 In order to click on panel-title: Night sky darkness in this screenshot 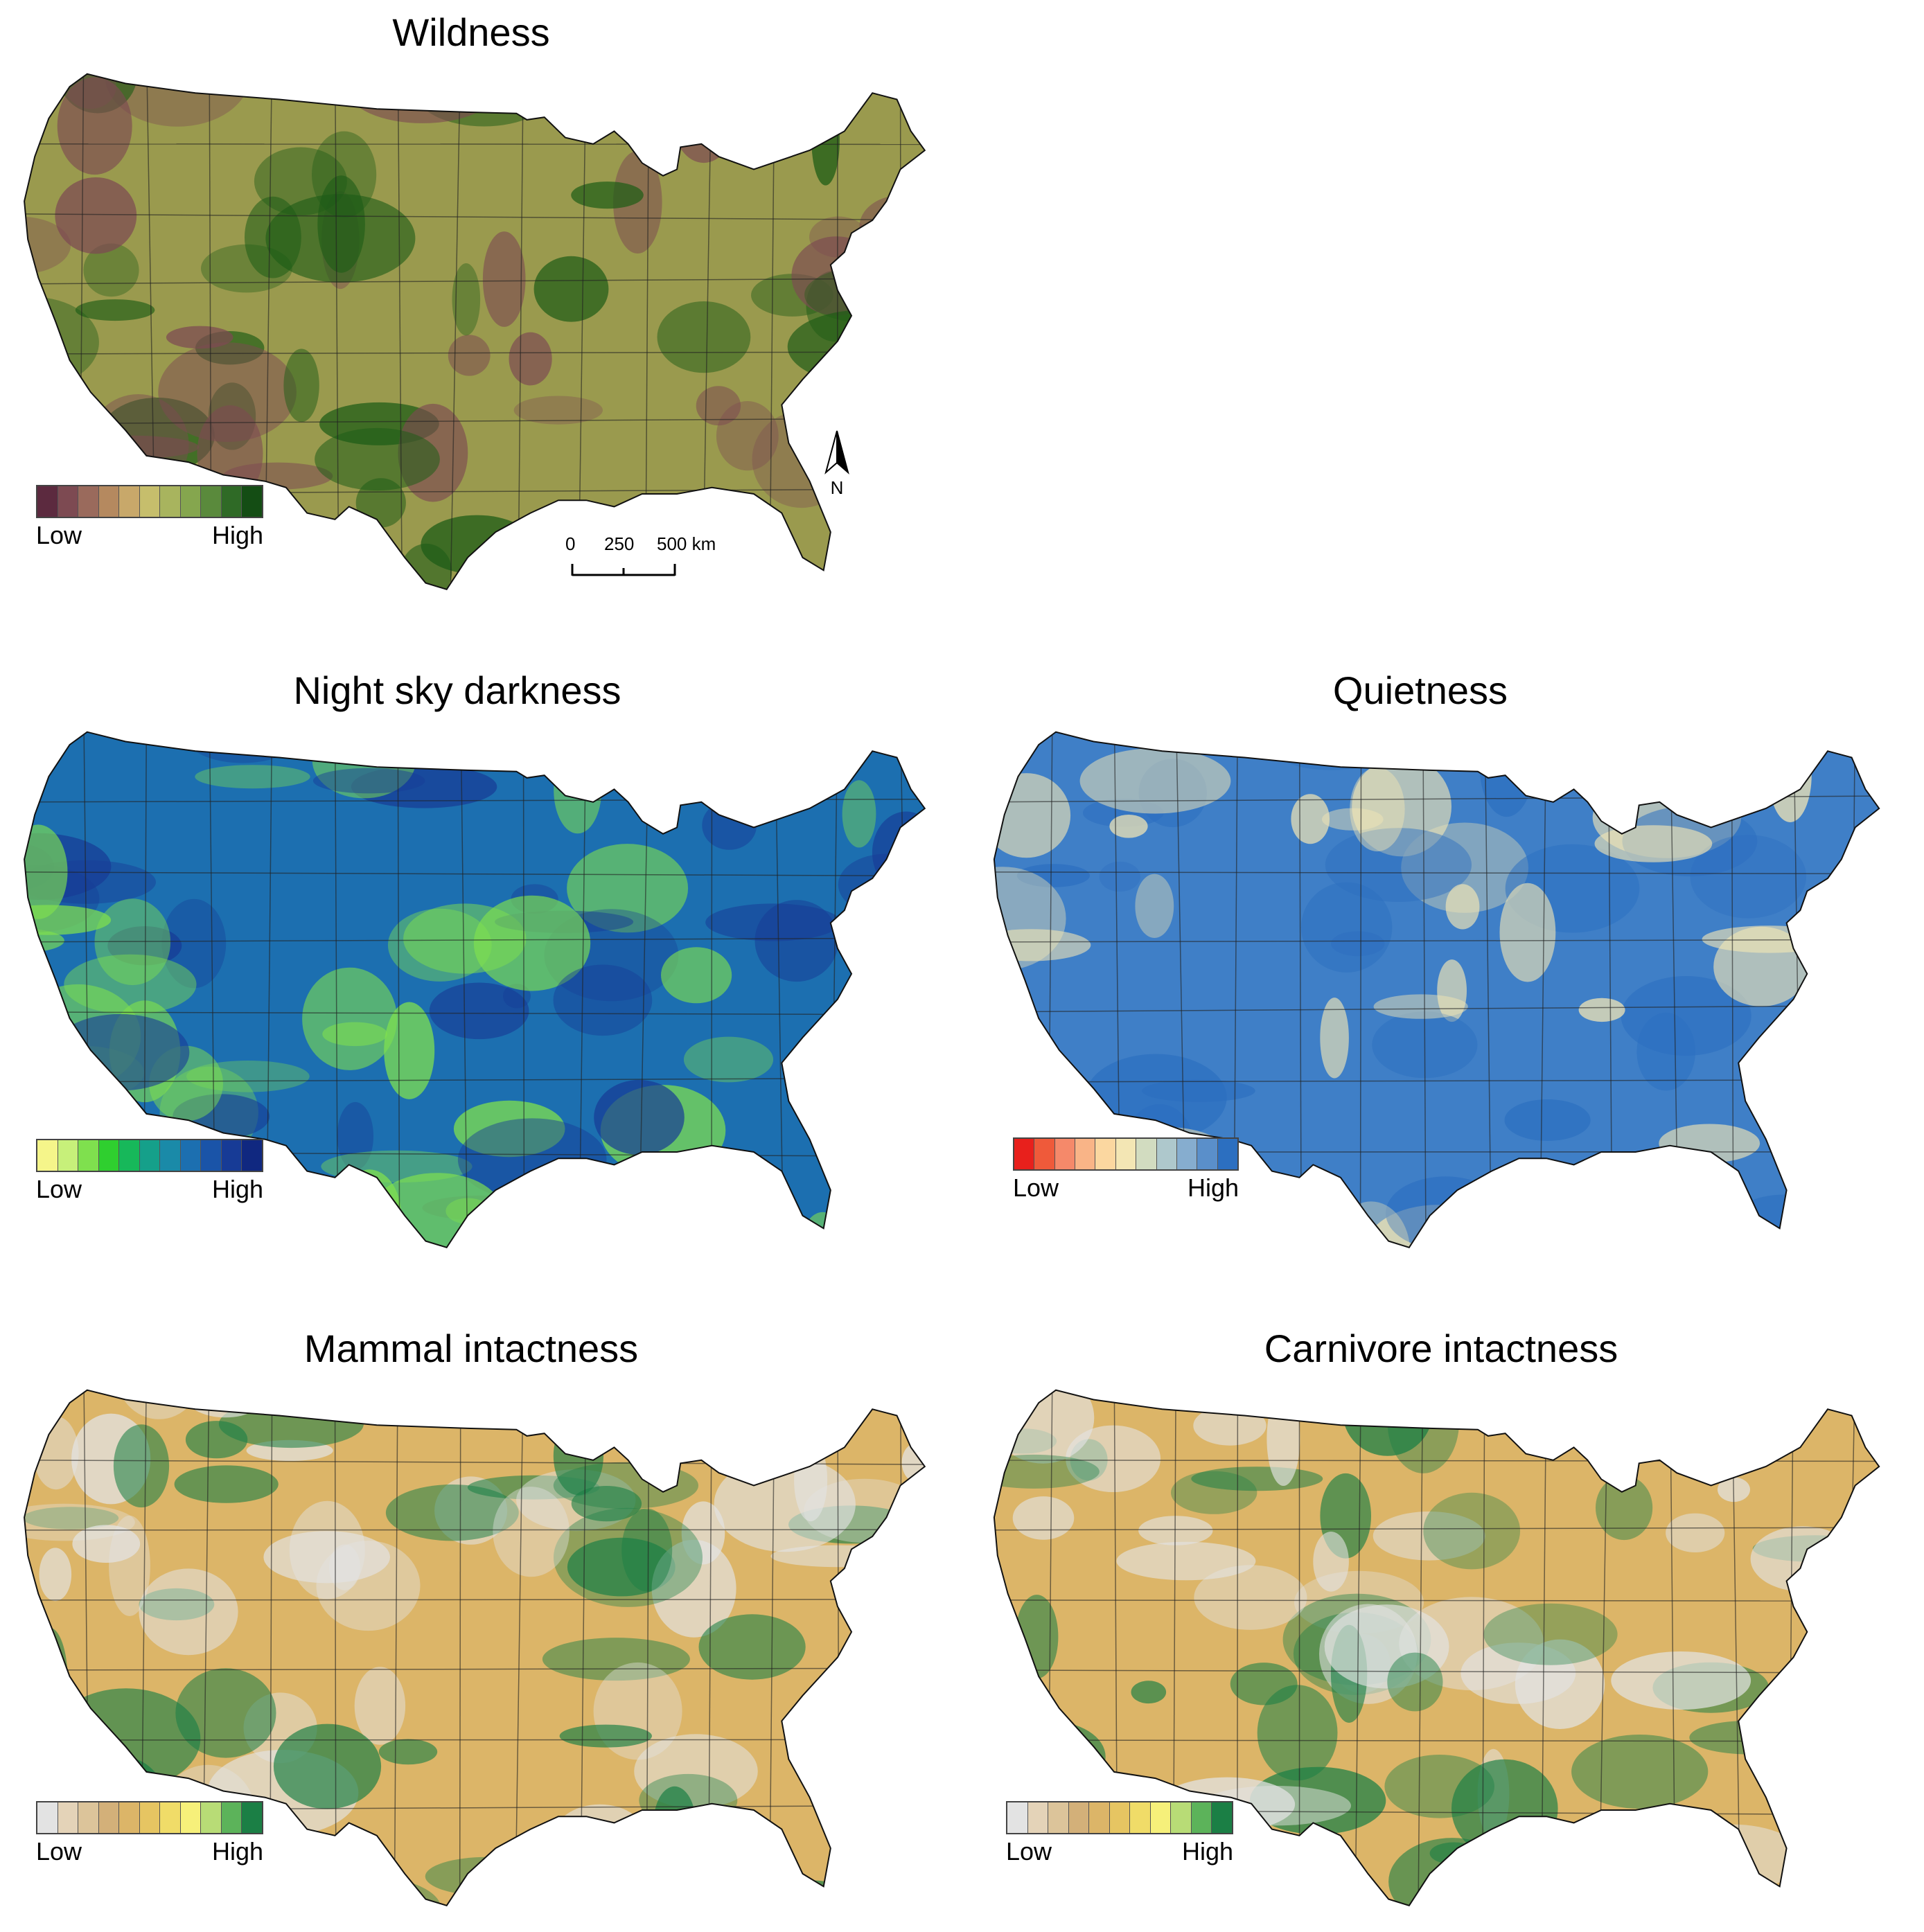, I will do `click(457, 690)`.